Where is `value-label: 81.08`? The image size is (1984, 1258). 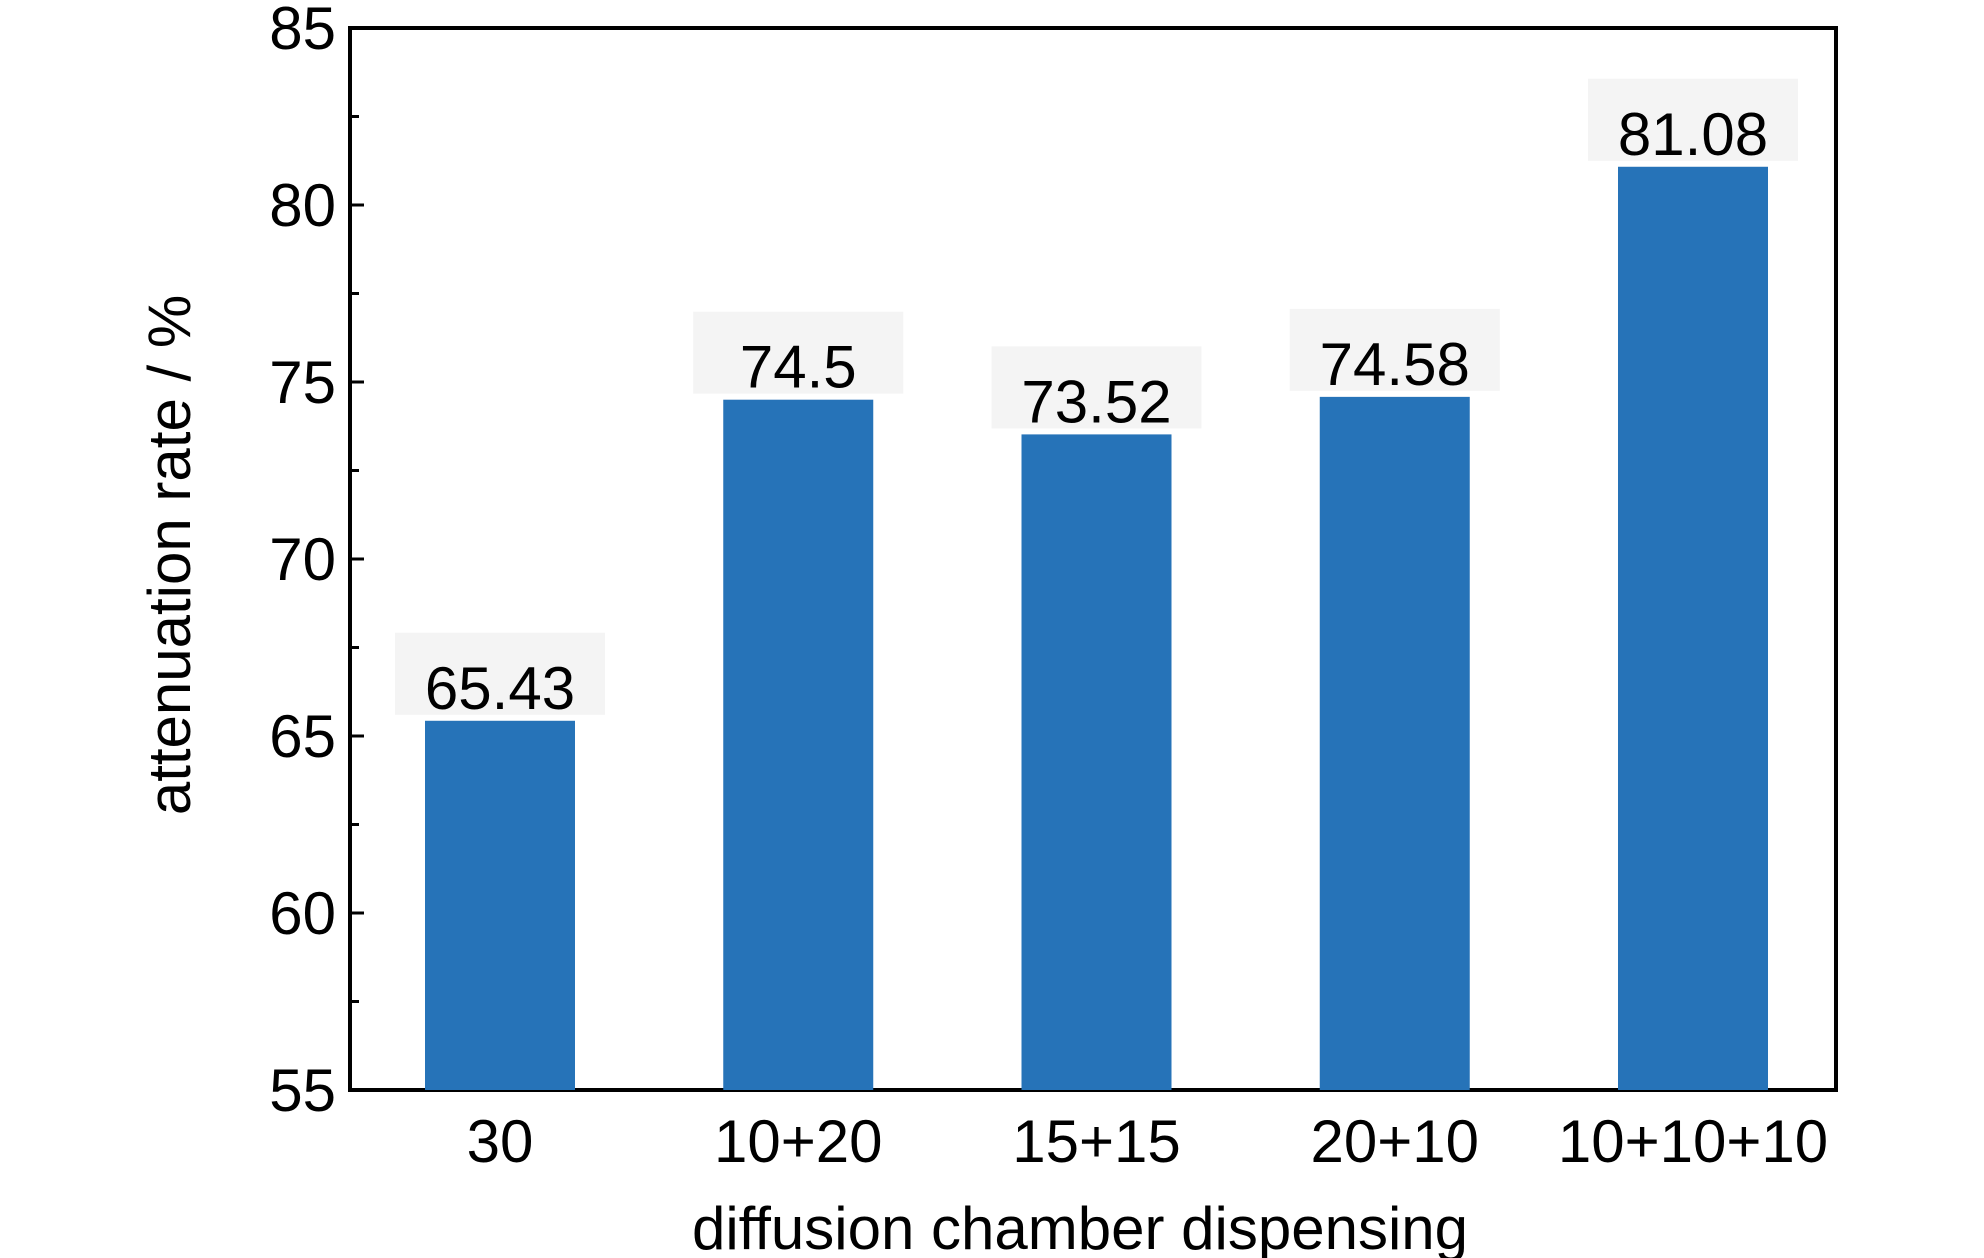
value-label: 81.08 is located at coordinates (1693, 134).